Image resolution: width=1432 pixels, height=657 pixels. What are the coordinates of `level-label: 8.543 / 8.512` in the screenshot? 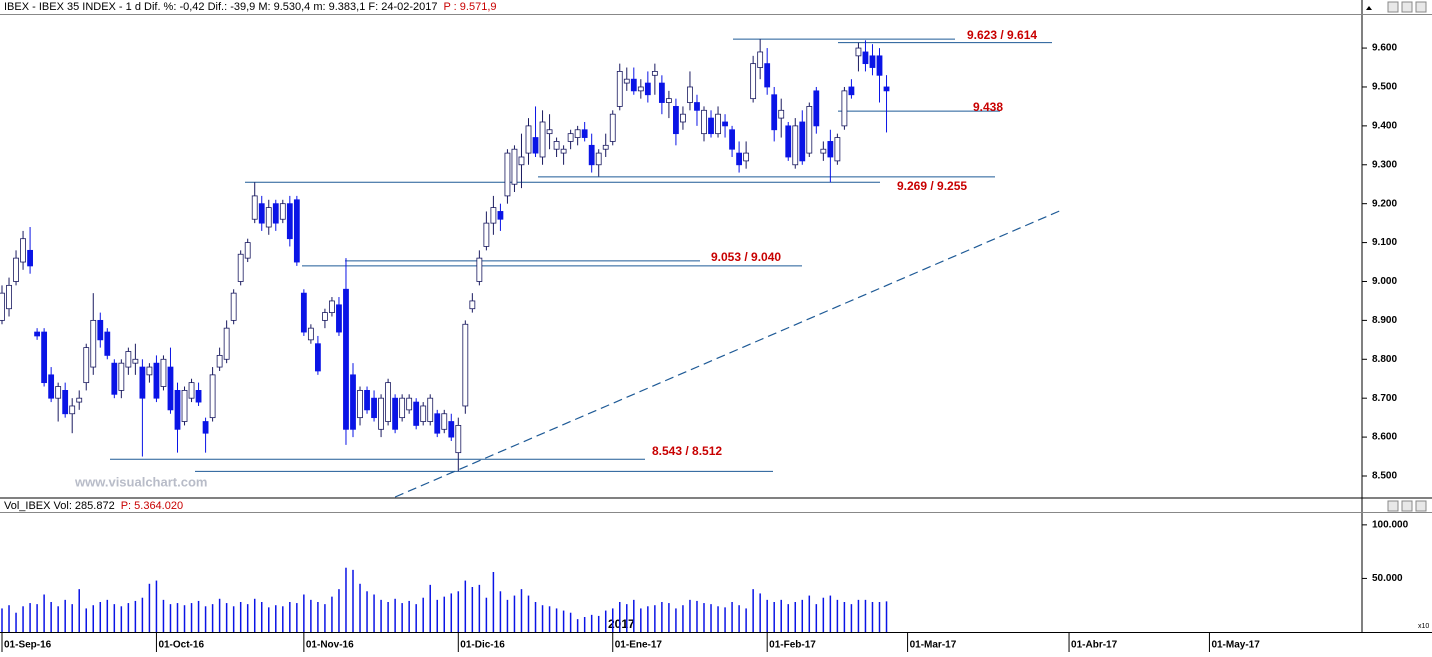 It's located at (687, 451).